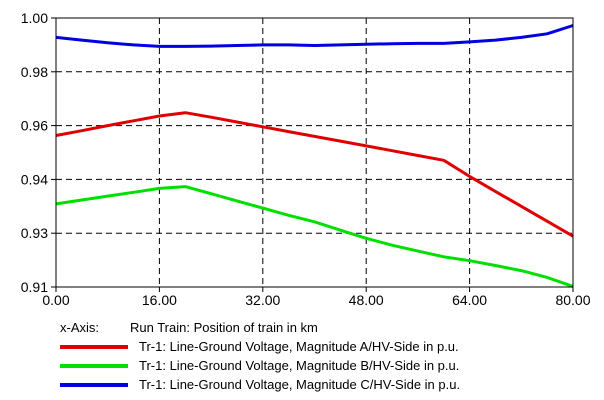 The width and height of the screenshot is (604, 400). Describe the element at coordinates (94, 365) in the screenshot. I see `legend-swatch-b` at that location.